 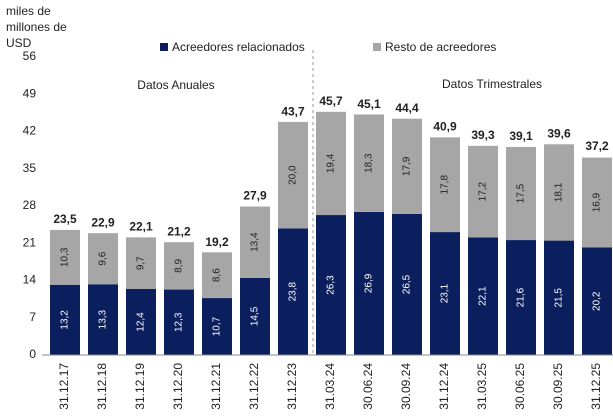 I want to click on total-label: 45,1, so click(x=369, y=104).